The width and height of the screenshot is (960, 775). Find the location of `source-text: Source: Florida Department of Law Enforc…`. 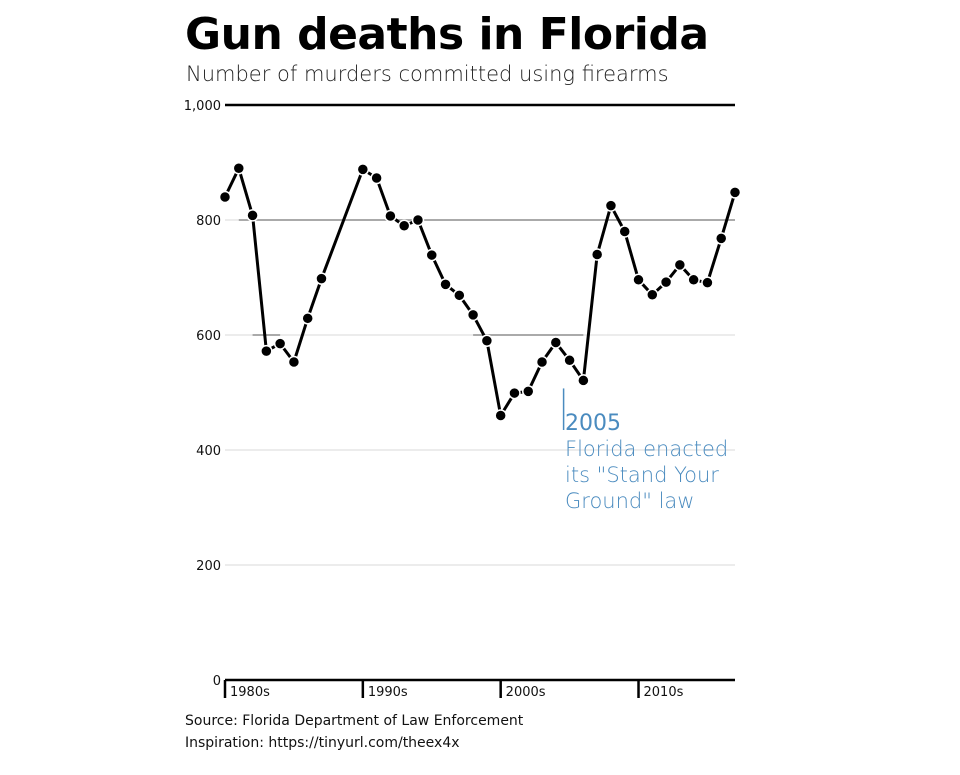

source-text: Source: Florida Department of Law Enforc… is located at coordinates (354, 721).